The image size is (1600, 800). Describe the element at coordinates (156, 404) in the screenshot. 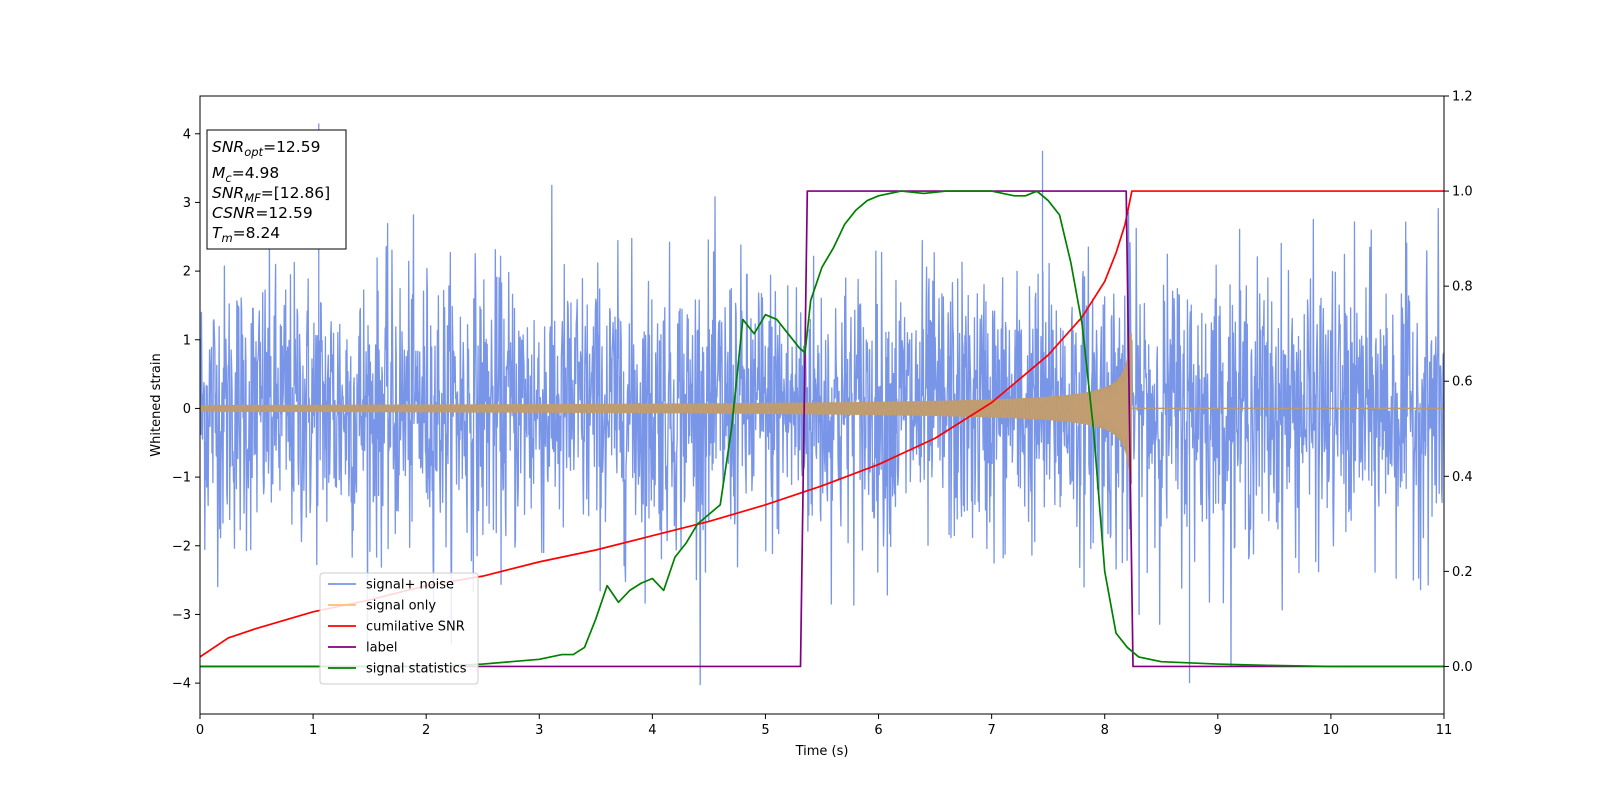

I see `y-axis-label: Whitened strain` at that location.